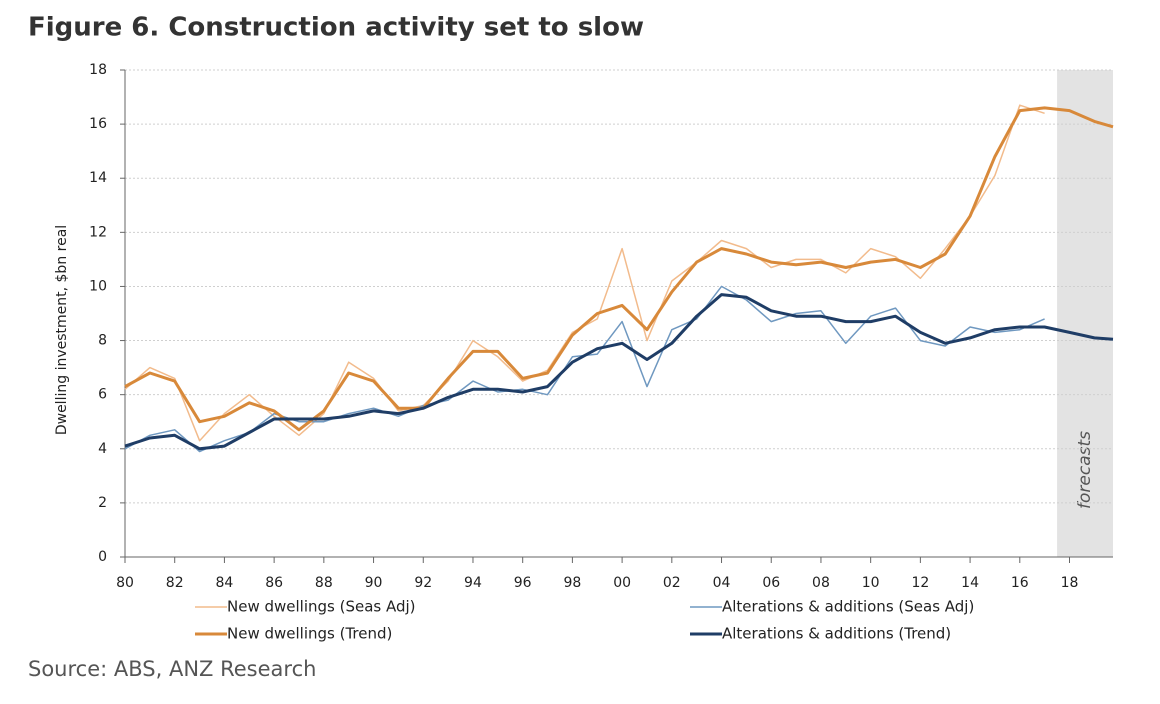  I want to click on forecast-shade, so click(1085, 313).